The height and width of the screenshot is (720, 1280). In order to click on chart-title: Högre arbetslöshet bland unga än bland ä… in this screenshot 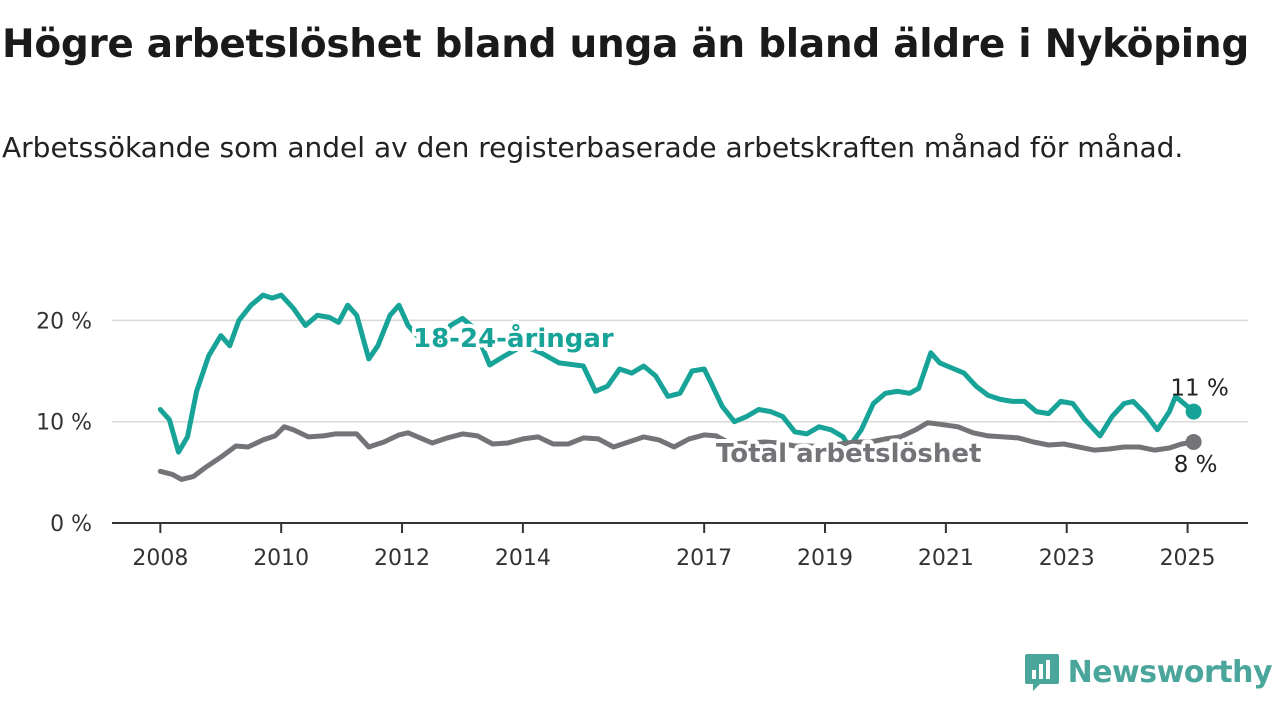, I will do `click(625, 44)`.